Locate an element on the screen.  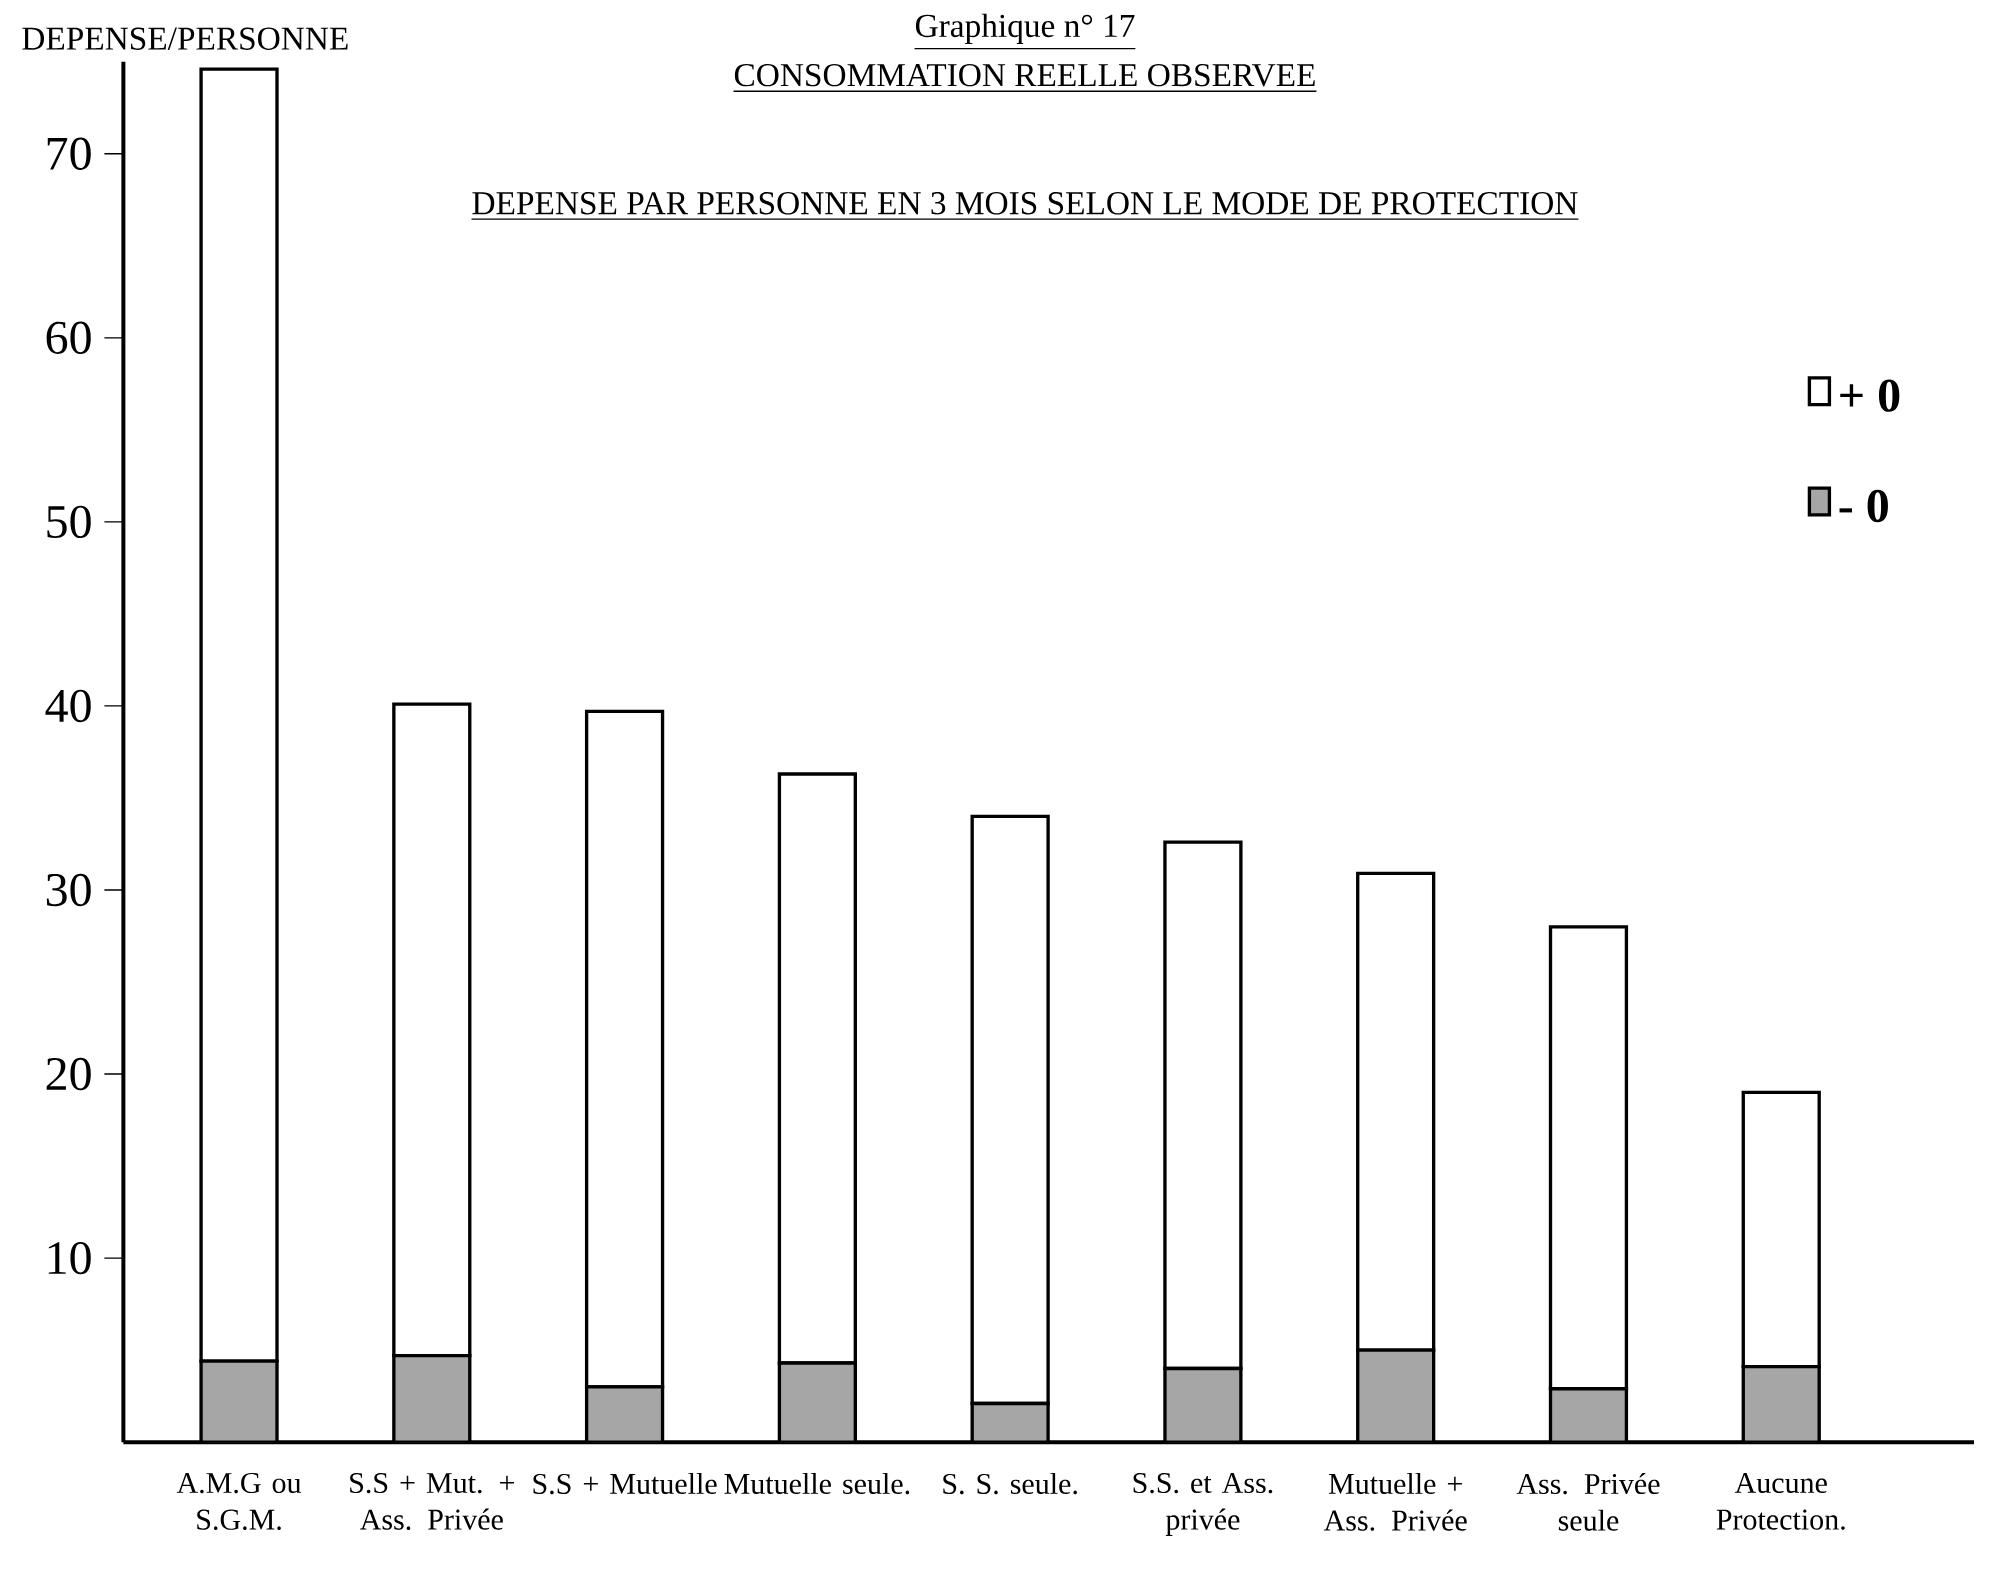
y-tick-label: 30 is located at coordinates (68, 890).